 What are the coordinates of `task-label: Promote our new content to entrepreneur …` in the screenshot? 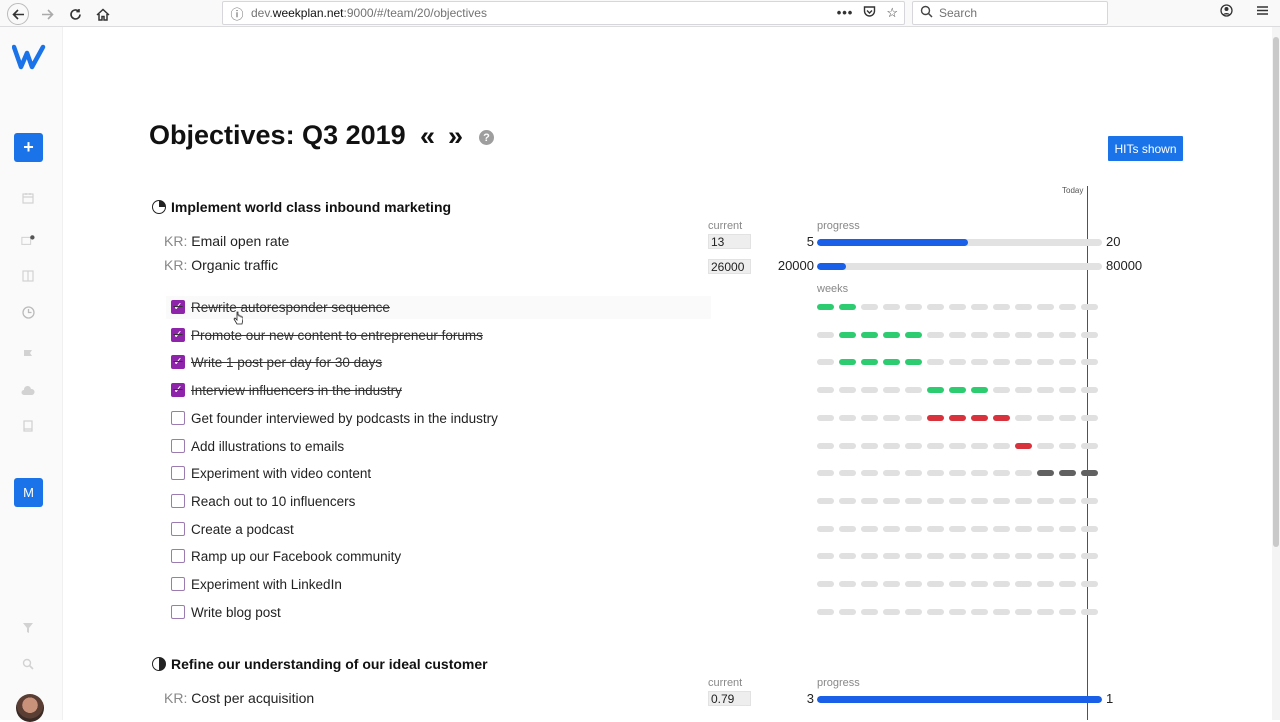 It's located at (337, 335).